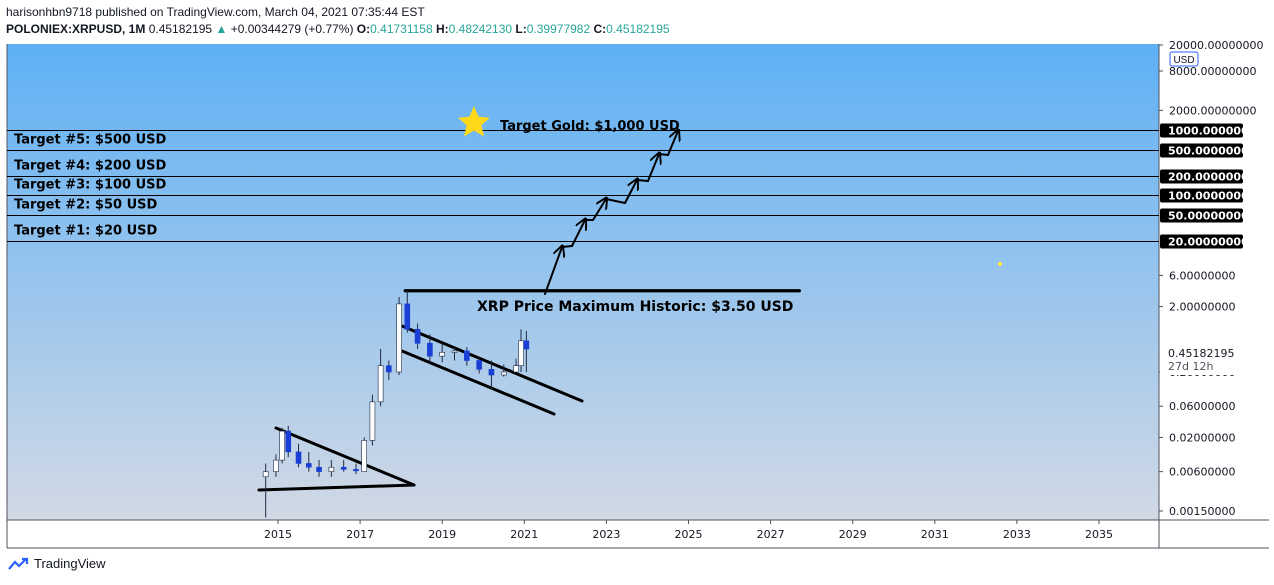 This screenshot has width=1274, height=585. I want to click on time-tick-label: 2017, so click(360, 534).